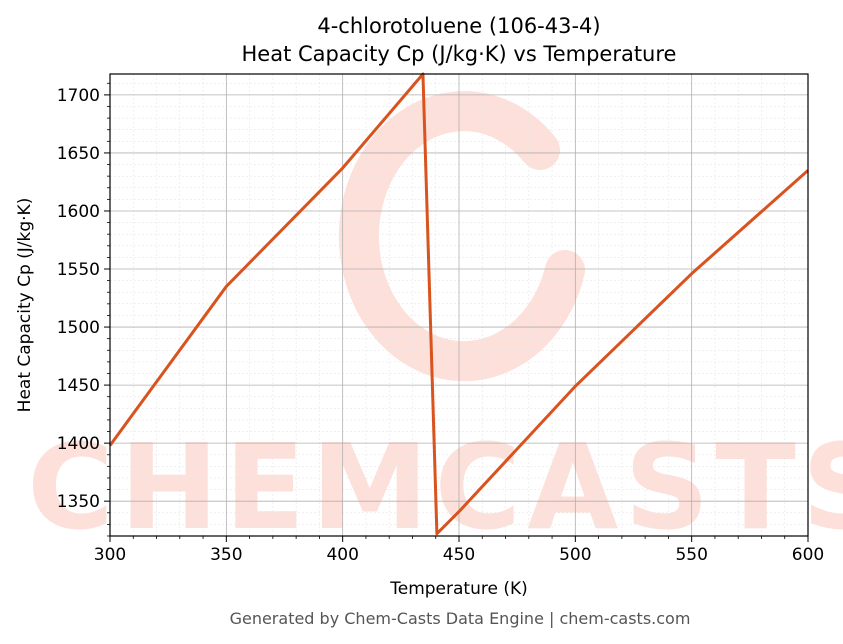 This screenshot has height=644, width=843. What do you see at coordinates (342, 555) in the screenshot?
I see `x-tick-label: 400` at bounding box center [342, 555].